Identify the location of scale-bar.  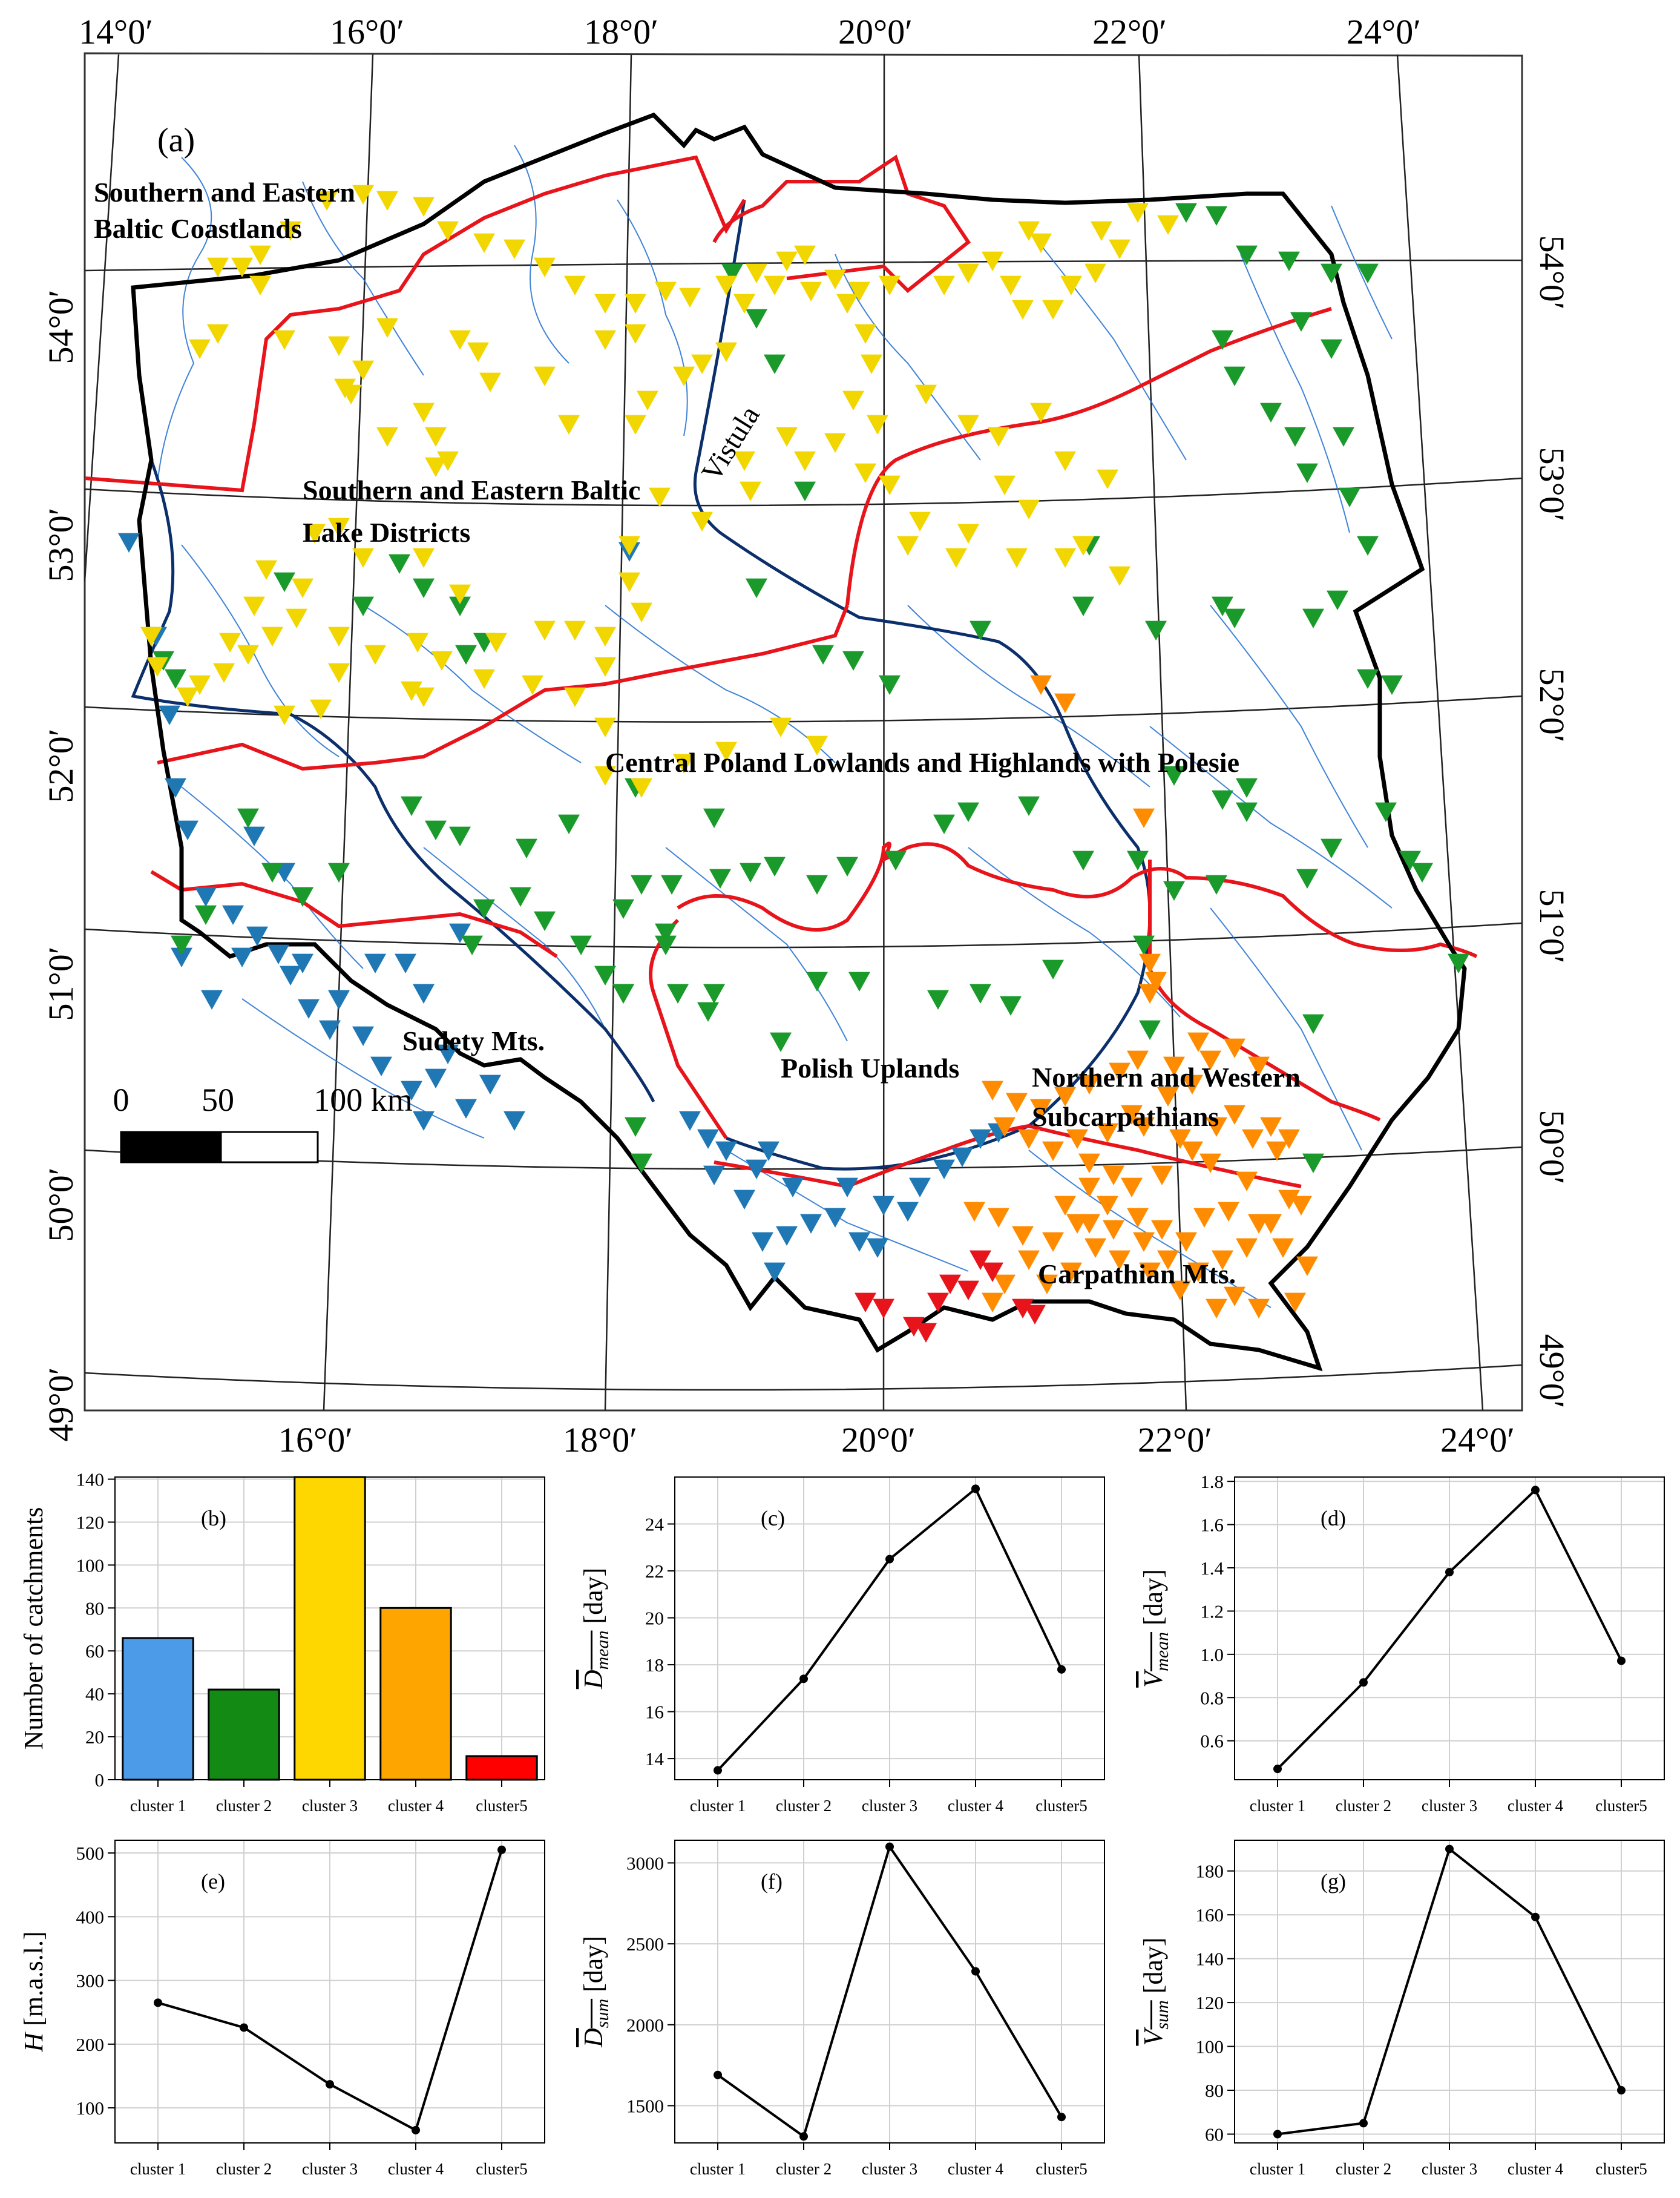
(219, 1147).